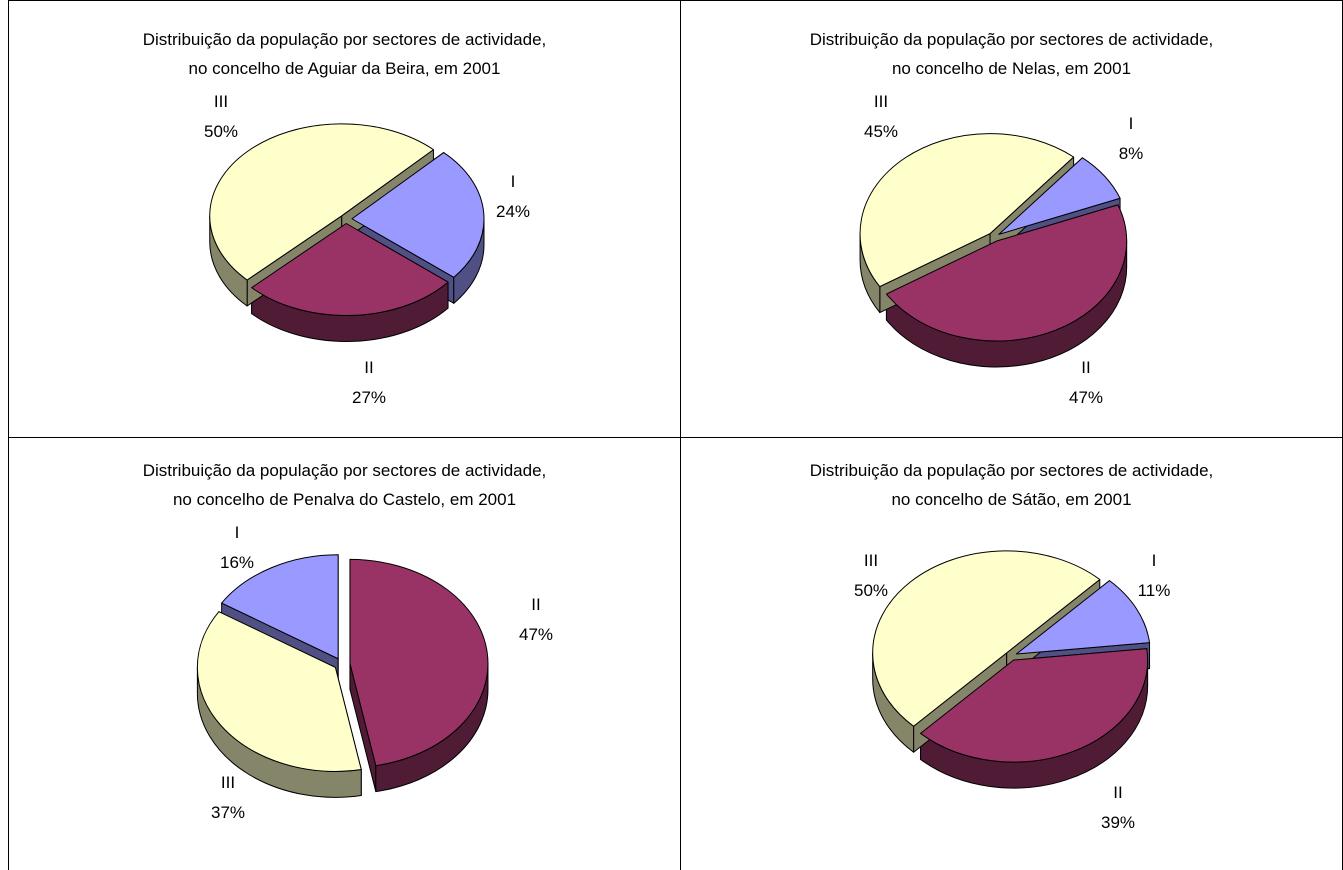 The height and width of the screenshot is (870, 1343). Describe the element at coordinates (1131, 153) in the screenshot. I see `slice-percent-label: 8%` at that location.